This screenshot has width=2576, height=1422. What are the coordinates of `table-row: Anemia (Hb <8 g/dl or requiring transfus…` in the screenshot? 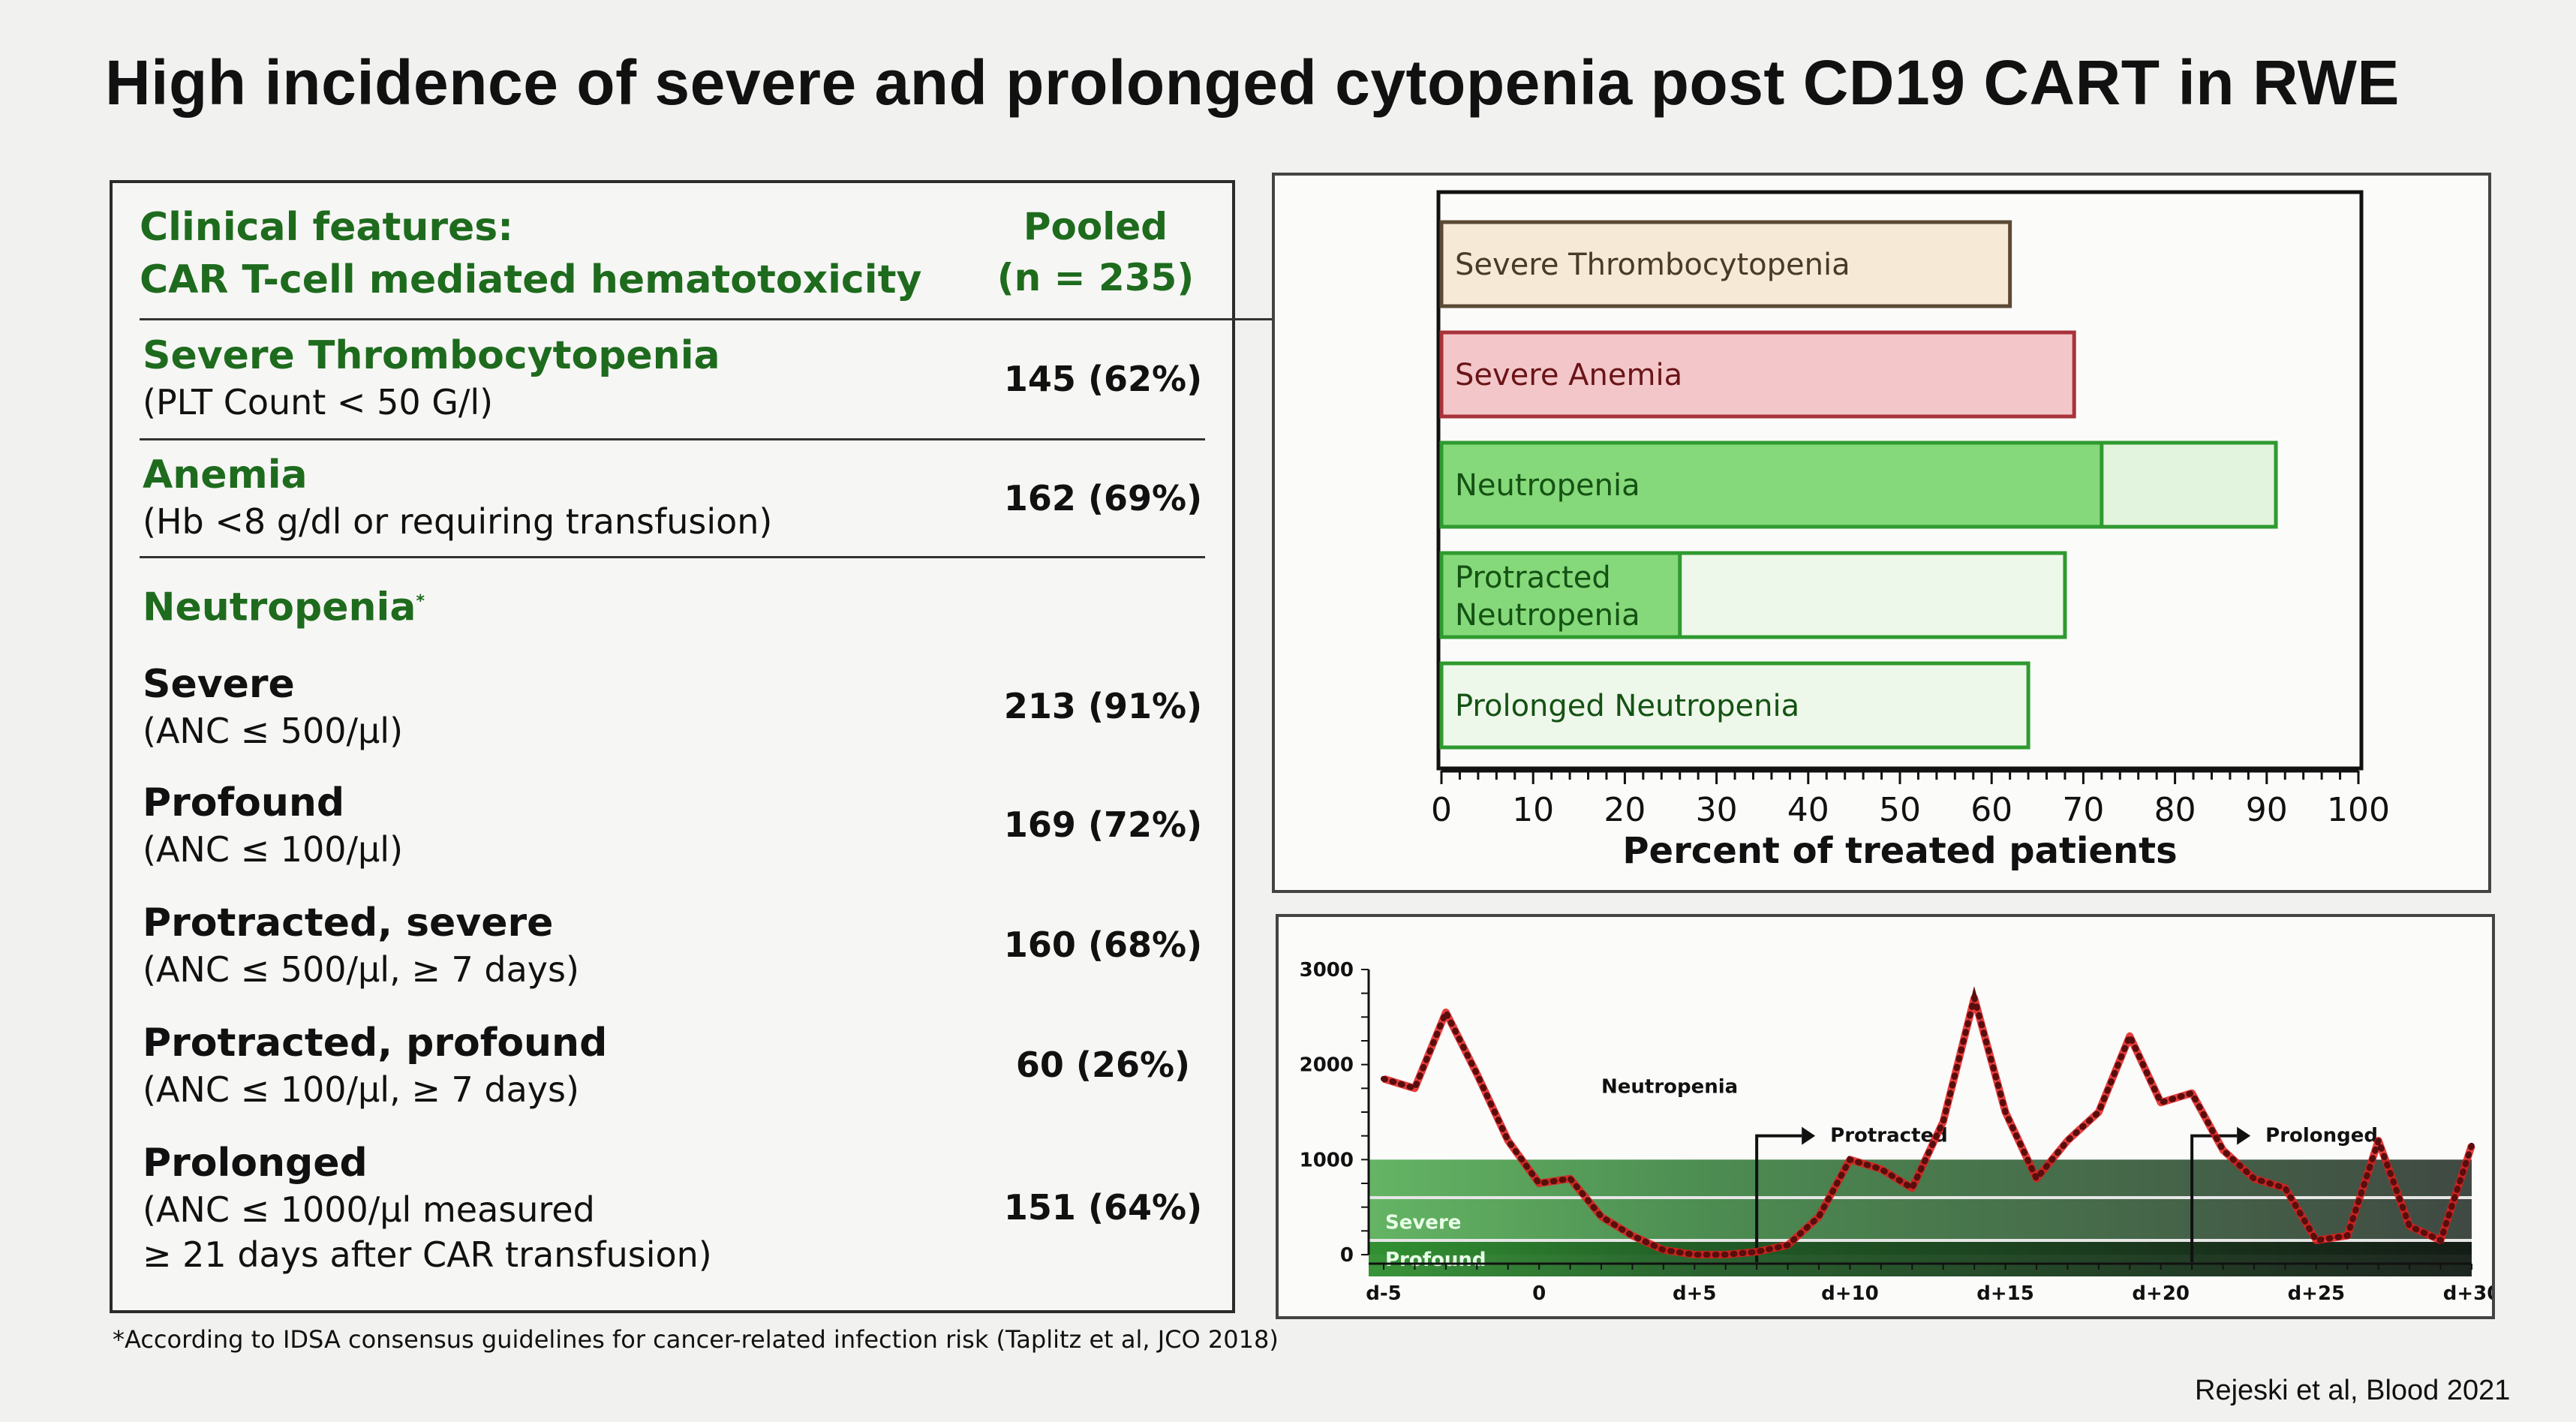 It's located at (675, 497).